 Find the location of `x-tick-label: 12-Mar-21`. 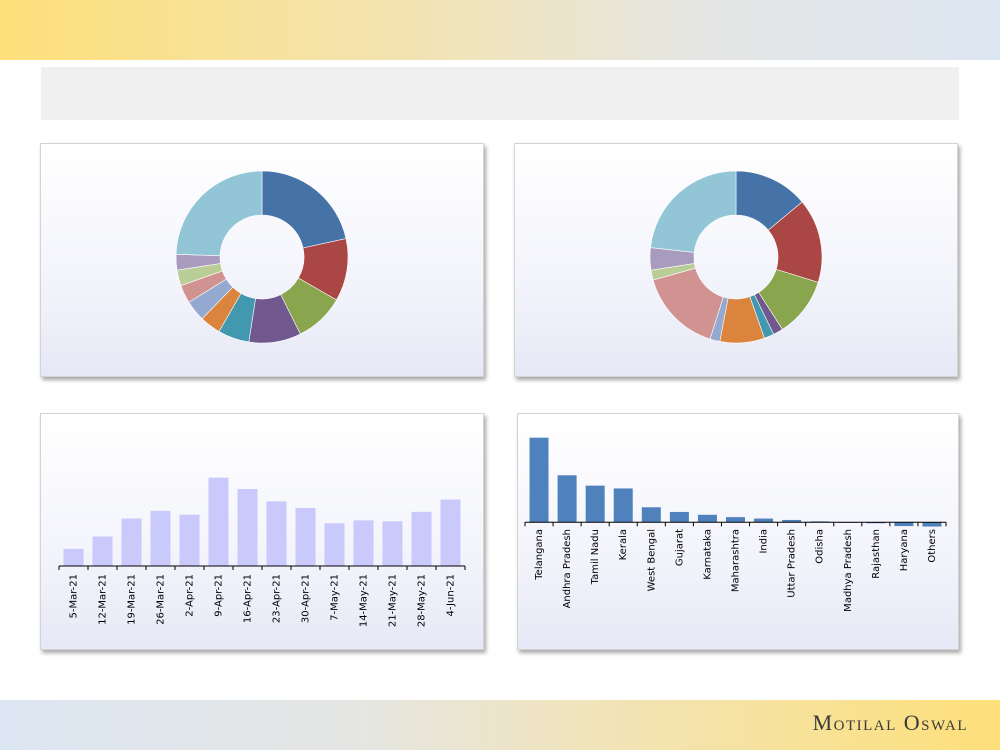

x-tick-label: 12-Mar-21 is located at coordinates (103, 599).